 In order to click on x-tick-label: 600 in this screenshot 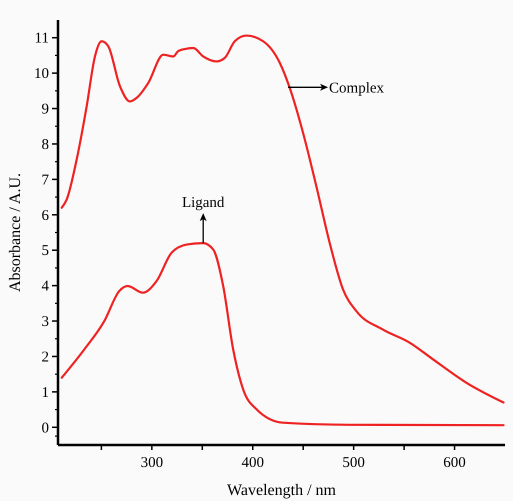, I will do `click(454, 463)`.